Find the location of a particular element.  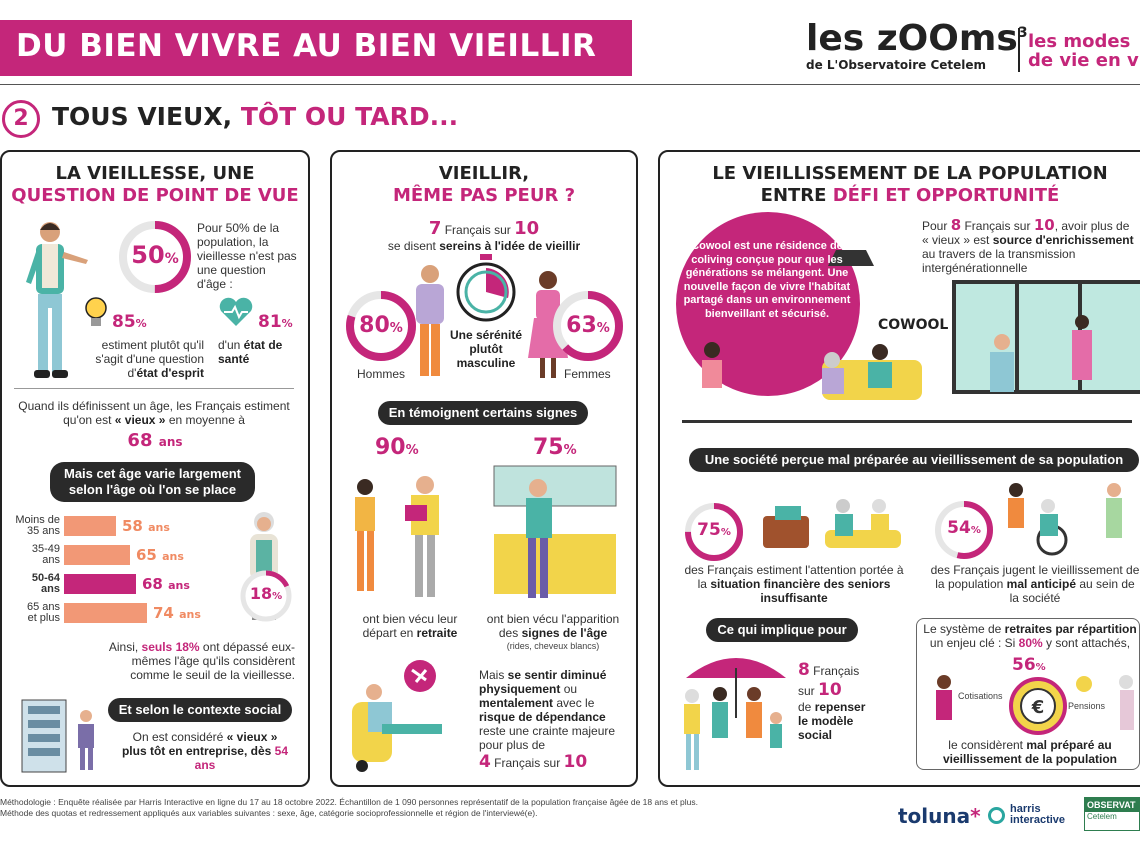

man-stressed-illustration is located at coordinates (430, 320).